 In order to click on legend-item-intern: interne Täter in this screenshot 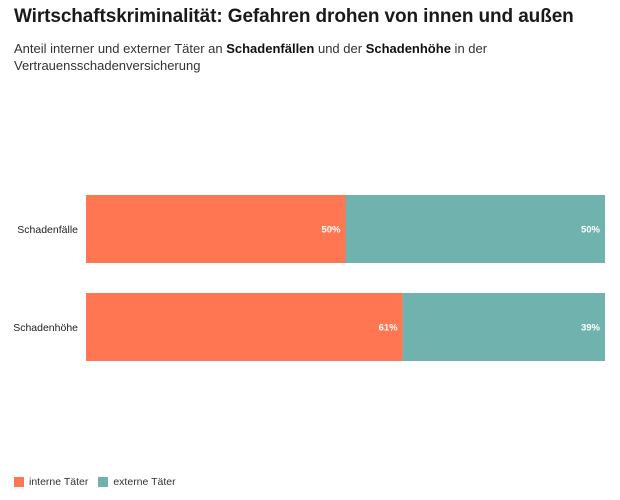, I will do `click(51, 482)`.